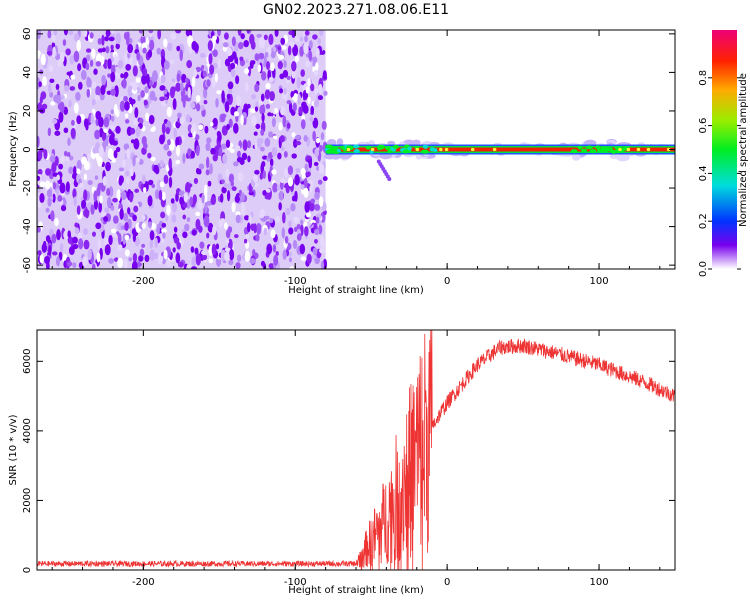 The image size is (750, 600). Describe the element at coordinates (356, 290) in the screenshot. I see `spectrogram-x-axis-label: Height of straight line (km)` at that location.